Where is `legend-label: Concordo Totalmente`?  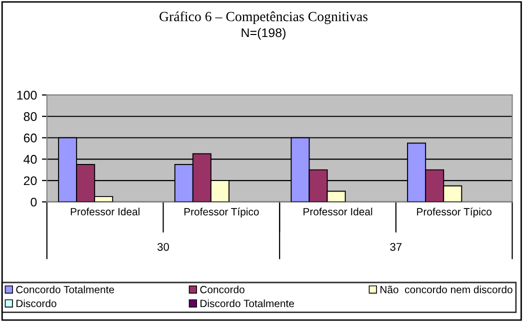
legend-label: Concordo Totalmente is located at coordinates (65, 290).